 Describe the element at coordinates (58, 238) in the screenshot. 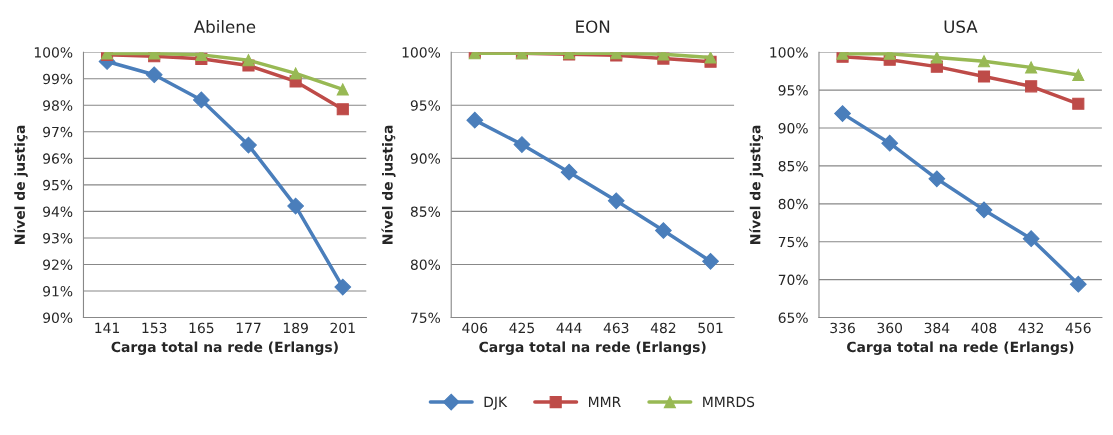

I see `y-tick-label: 93%` at that location.